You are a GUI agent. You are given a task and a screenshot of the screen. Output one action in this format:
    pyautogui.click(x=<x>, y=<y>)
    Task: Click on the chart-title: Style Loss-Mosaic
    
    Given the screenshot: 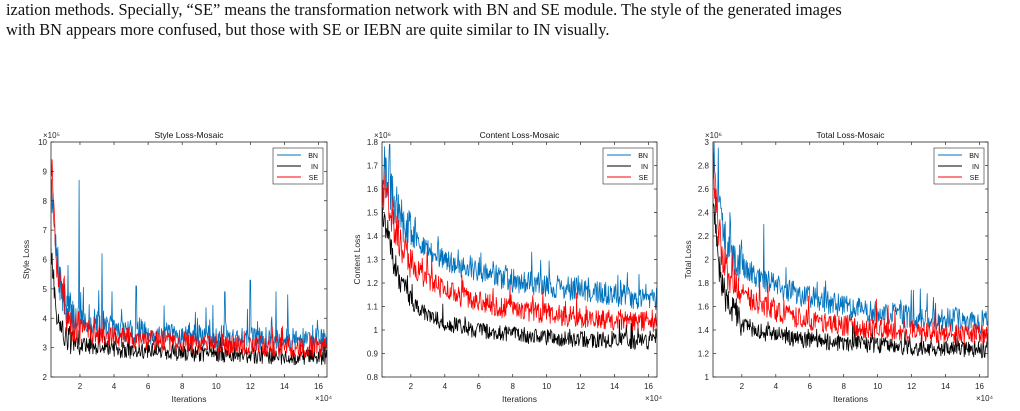 What is the action you would take?
    pyautogui.click(x=190, y=135)
    